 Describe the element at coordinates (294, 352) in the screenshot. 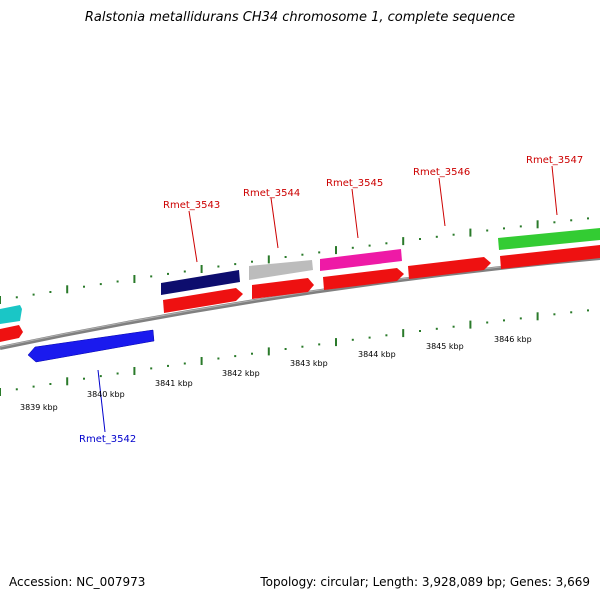

I see `reverse-tick-row` at that location.